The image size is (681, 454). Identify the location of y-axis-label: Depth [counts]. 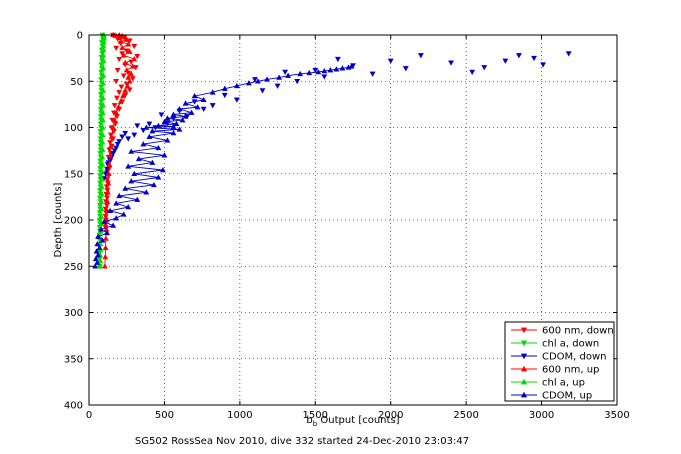
(58, 219).